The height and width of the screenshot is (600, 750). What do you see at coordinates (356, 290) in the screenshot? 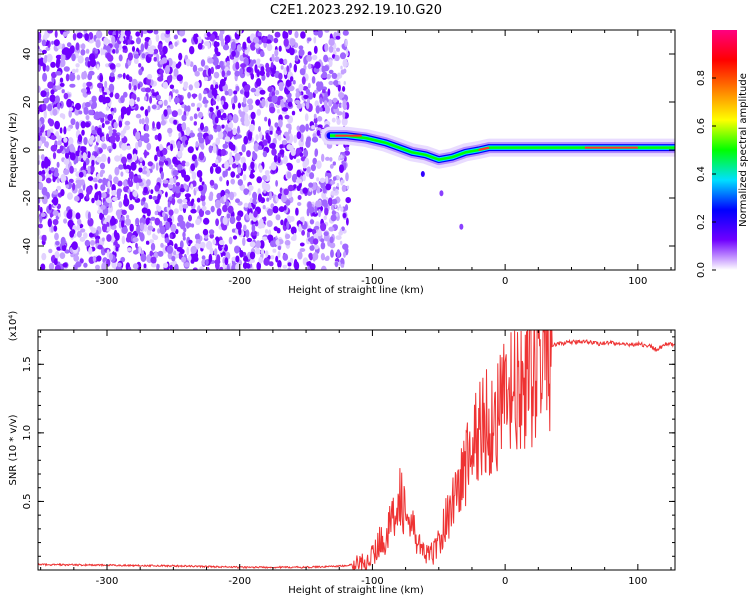
I see `spectrogram-x-label: Height of straight line (km)` at bounding box center [356, 290].